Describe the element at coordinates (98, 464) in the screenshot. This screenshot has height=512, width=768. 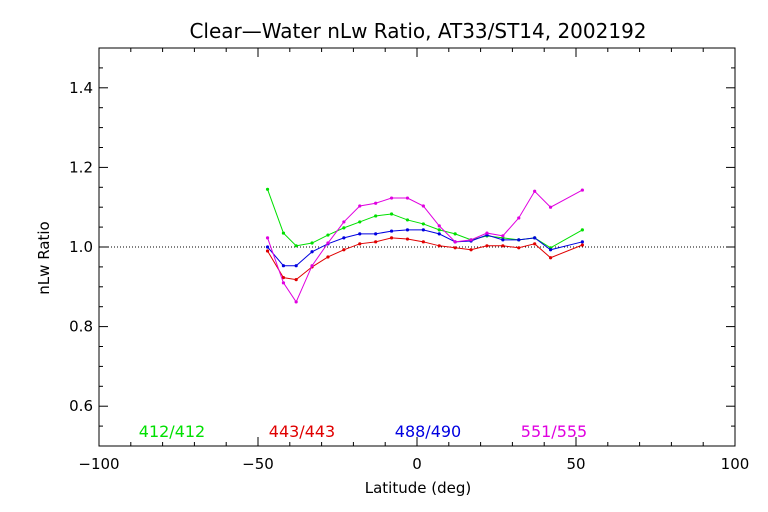
I see `x-tick-label: −100` at that location.